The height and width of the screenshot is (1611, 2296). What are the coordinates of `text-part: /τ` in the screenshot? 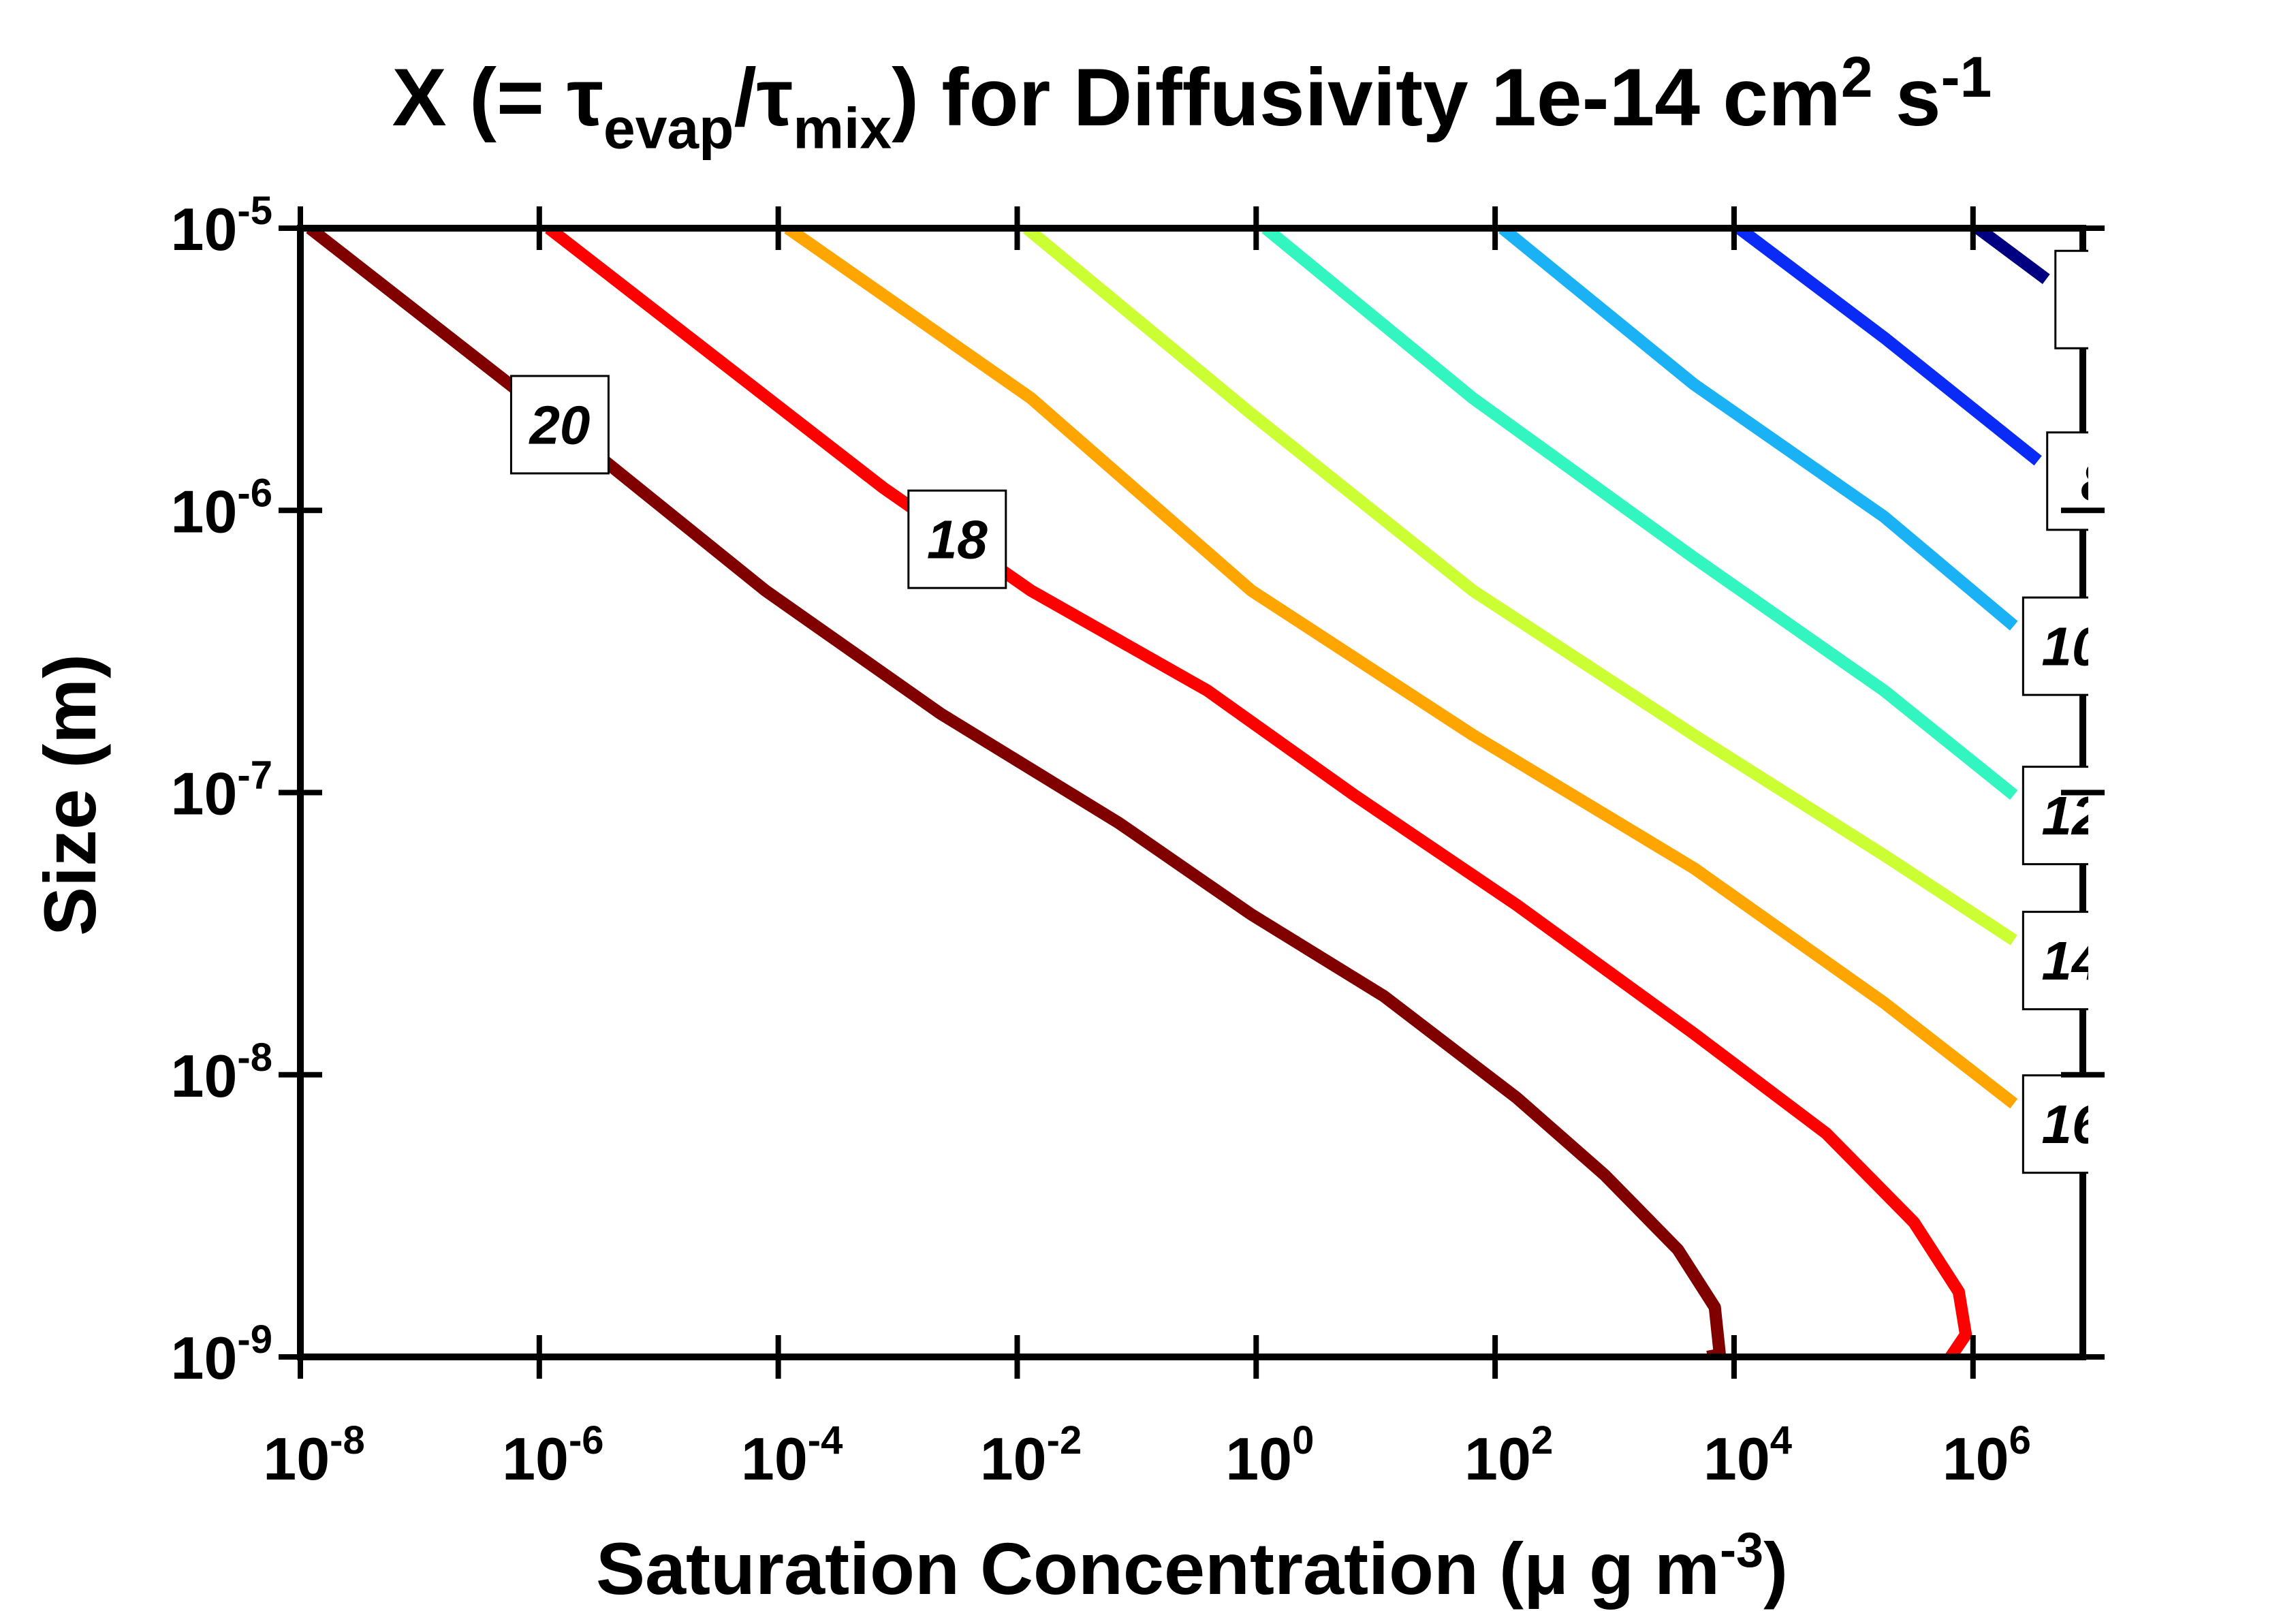 It's located at (764, 97).